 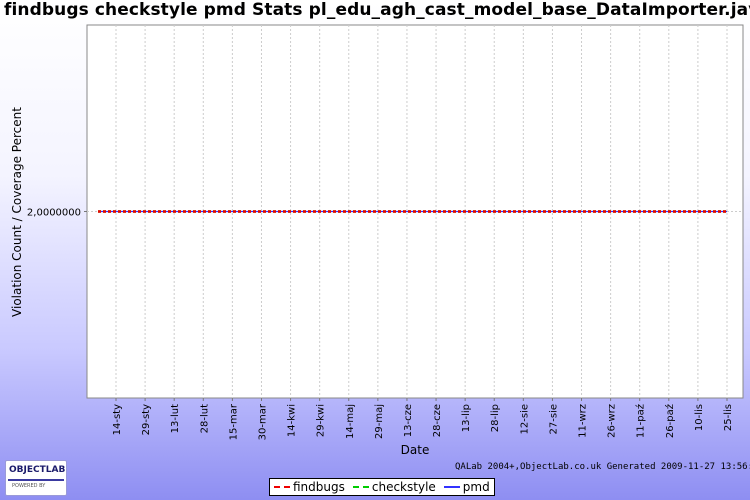 What do you see at coordinates (17, 212) in the screenshot?
I see `y-axis-label: Violation Count / Coverage Percent` at bounding box center [17, 212].